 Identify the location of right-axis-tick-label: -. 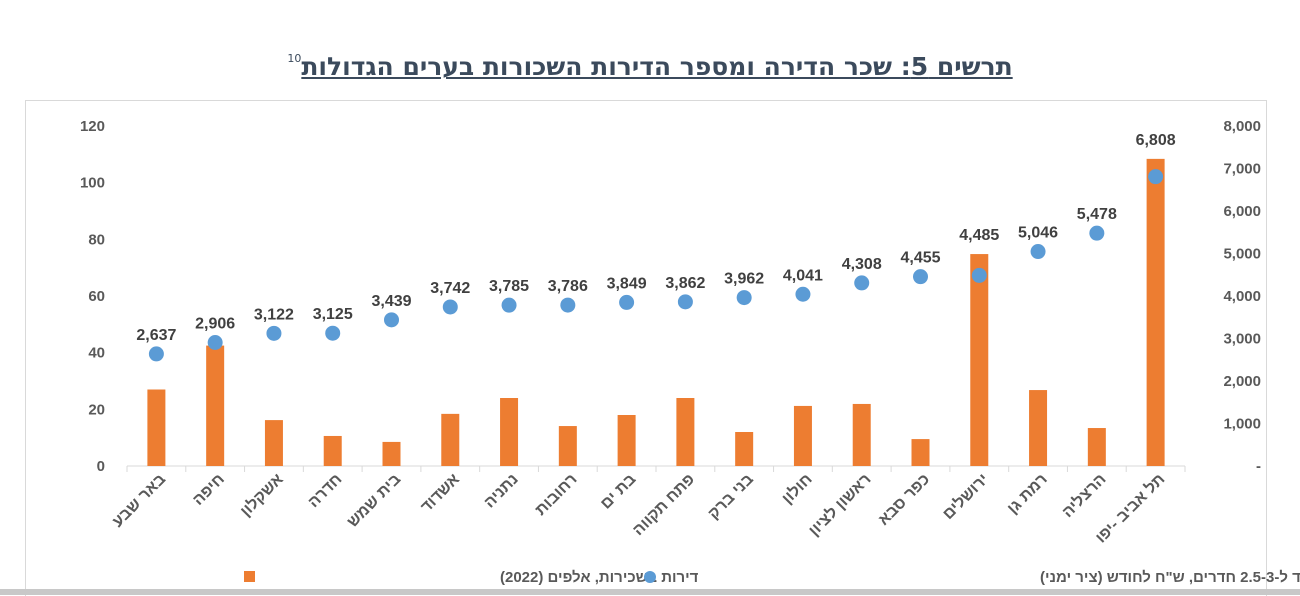
(1258, 466).